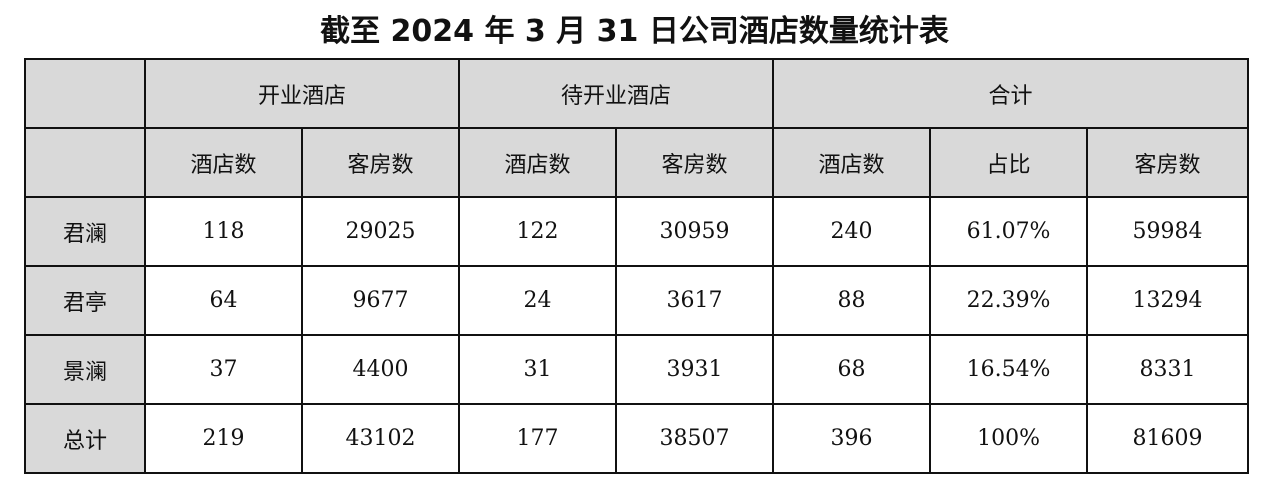  What do you see at coordinates (634, 31) in the screenshot?
I see `page-title: 截至 2024 年 3 月 31 日公司酒店数量统计表` at bounding box center [634, 31].